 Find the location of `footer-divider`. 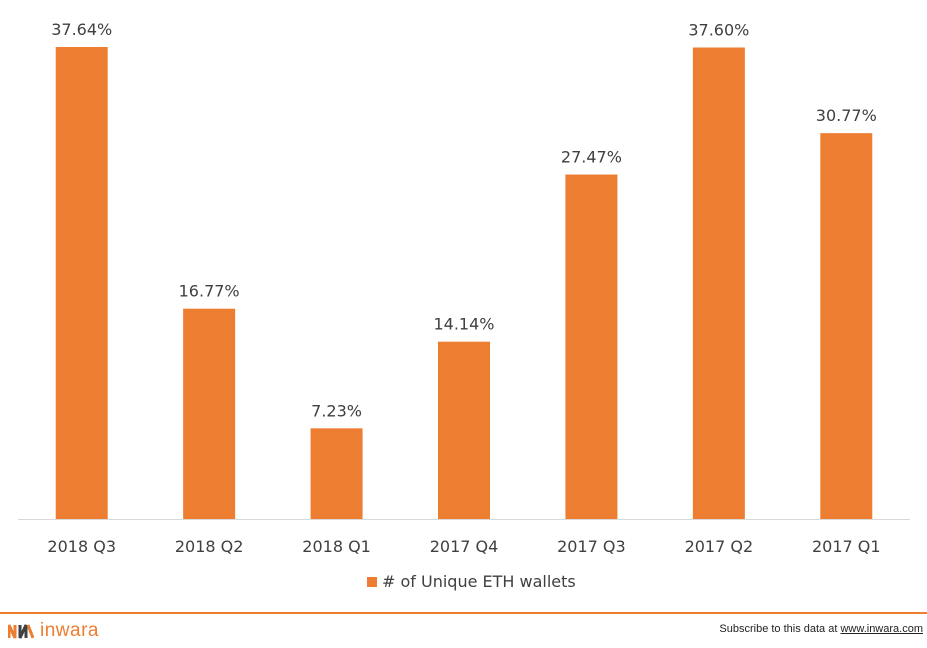

footer-divider is located at coordinates (463, 613).